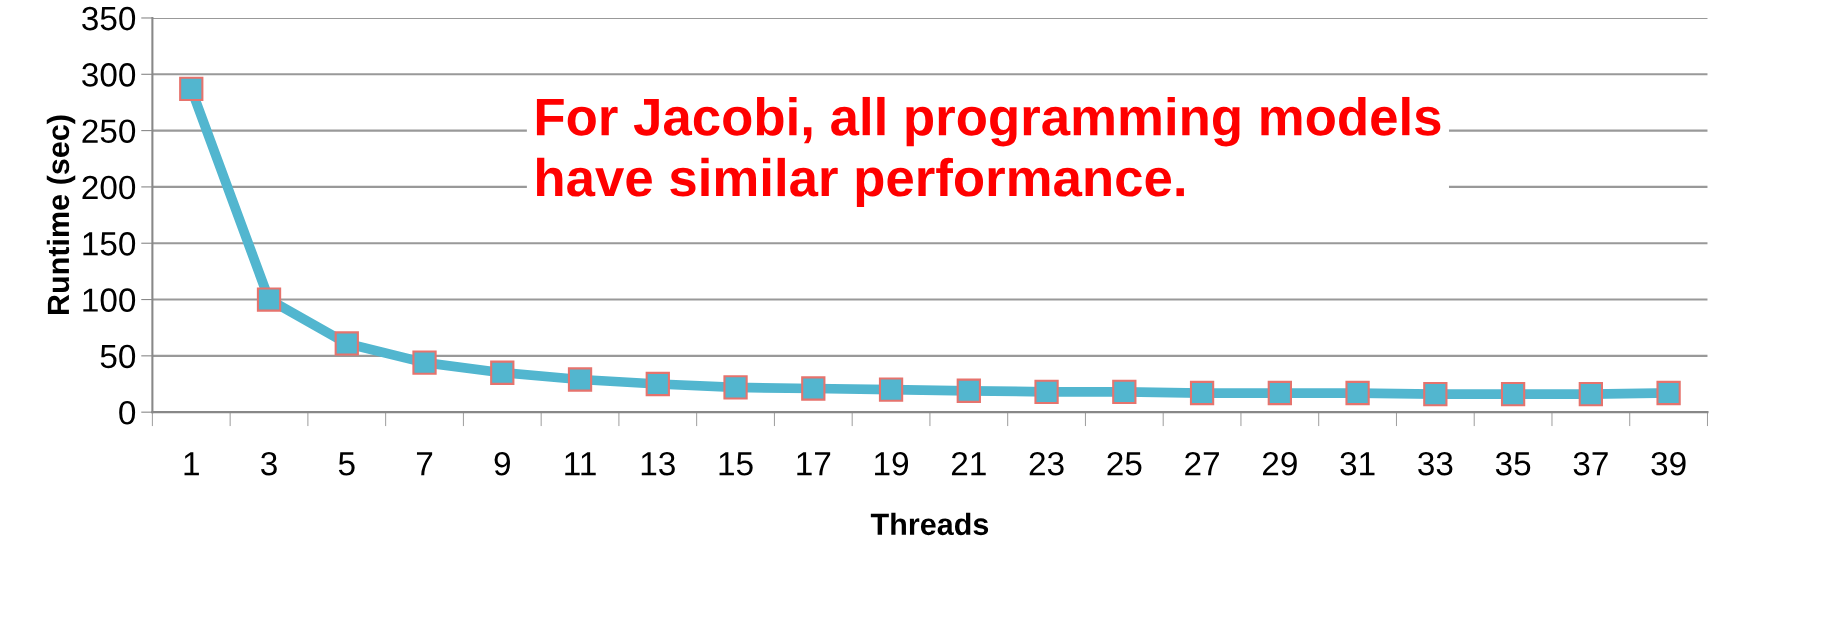 The width and height of the screenshot is (1836, 642). What do you see at coordinates (814, 464) in the screenshot?
I see `x-tick-label: 17` at bounding box center [814, 464].